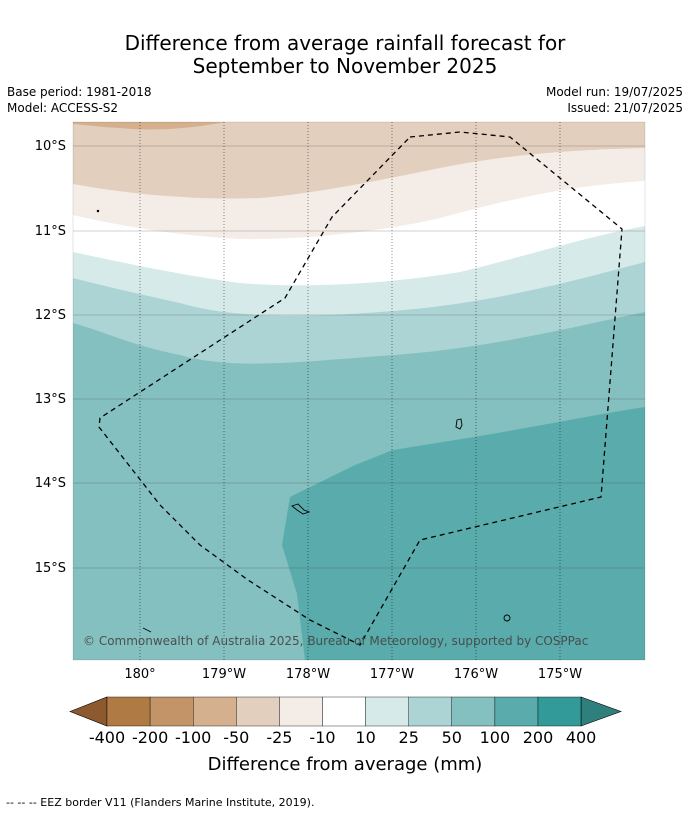 This screenshot has width=690, height=816. I want to click on colorbar-tick-label: 400, so click(581, 737).